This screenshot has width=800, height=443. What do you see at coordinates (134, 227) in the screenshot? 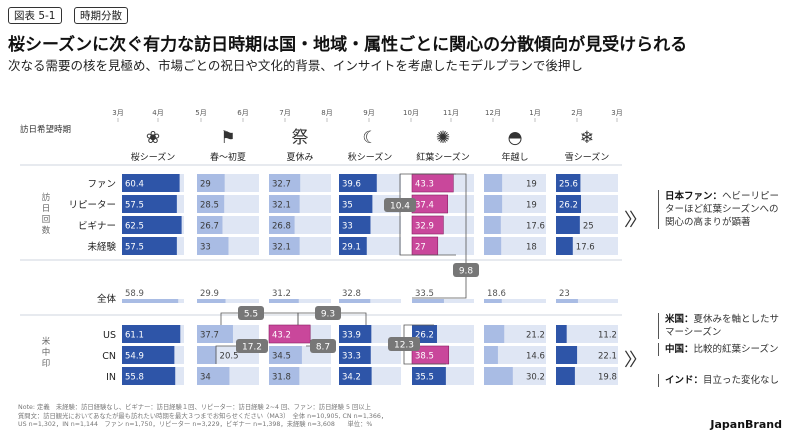
I see `data-label: 62.5` at bounding box center [134, 227].